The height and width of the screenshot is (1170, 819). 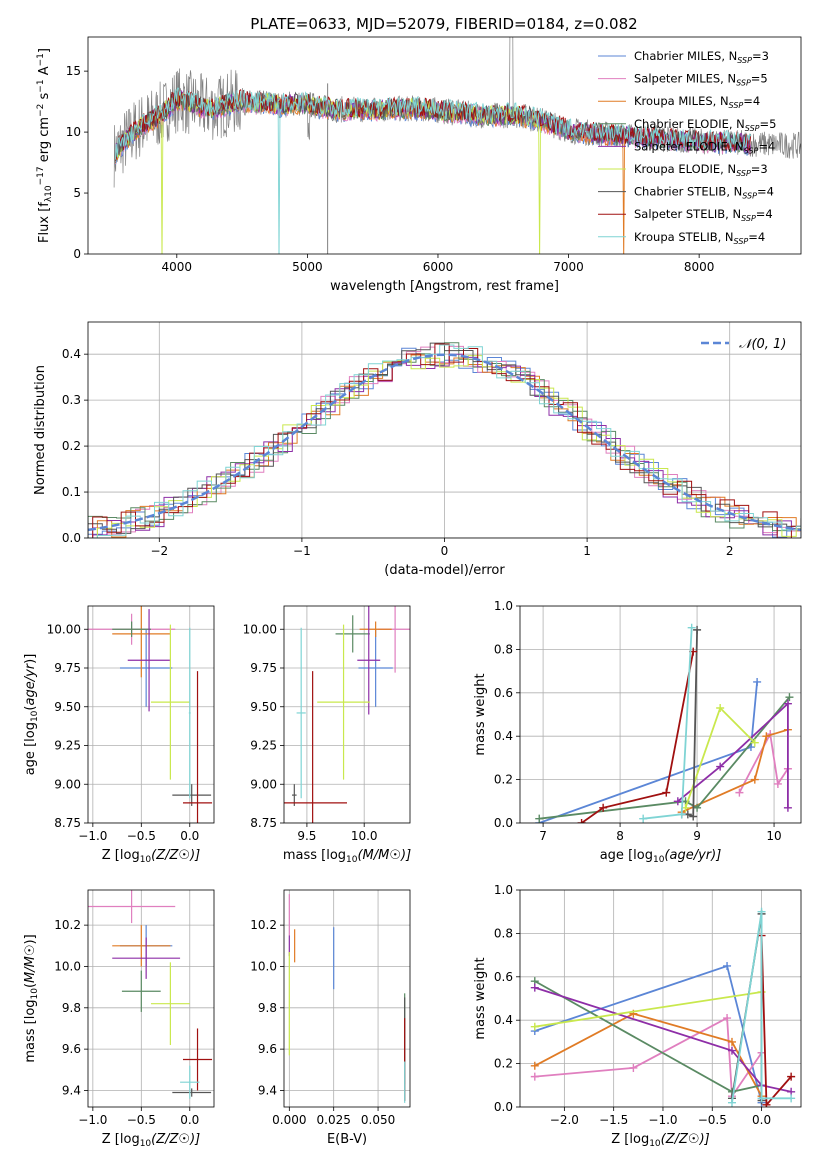 What do you see at coordinates (71, 400) in the screenshot?
I see `y-tick-label: 0.3` at bounding box center [71, 400].